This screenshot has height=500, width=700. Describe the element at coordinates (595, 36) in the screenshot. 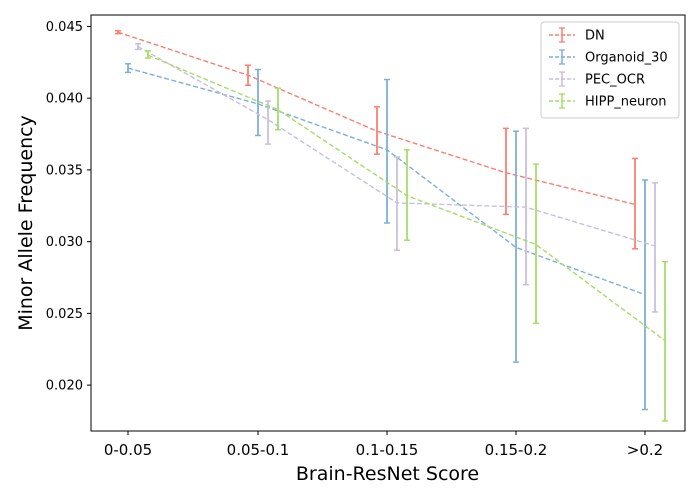

I see `legend-label: DN` at that location.